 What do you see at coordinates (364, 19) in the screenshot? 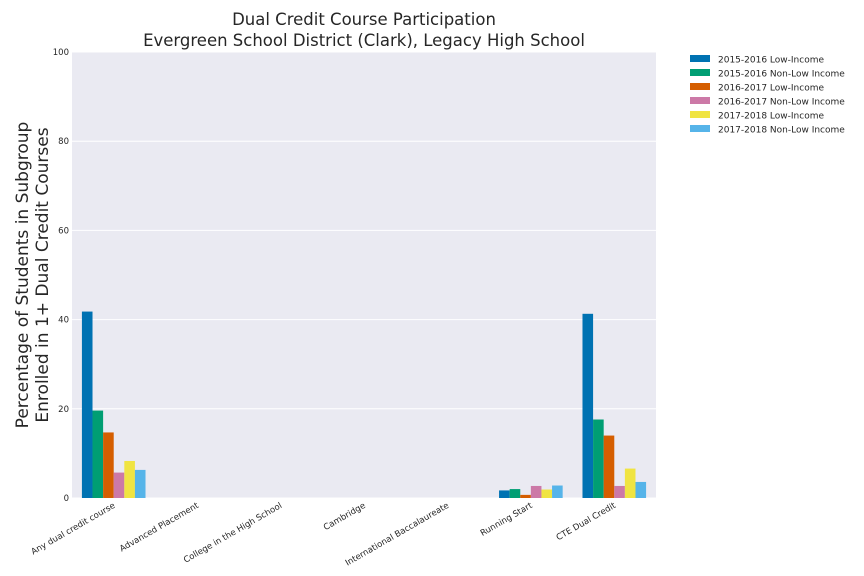
I see `chart-title-line-1: Dual Credit Course Participation` at bounding box center [364, 19].